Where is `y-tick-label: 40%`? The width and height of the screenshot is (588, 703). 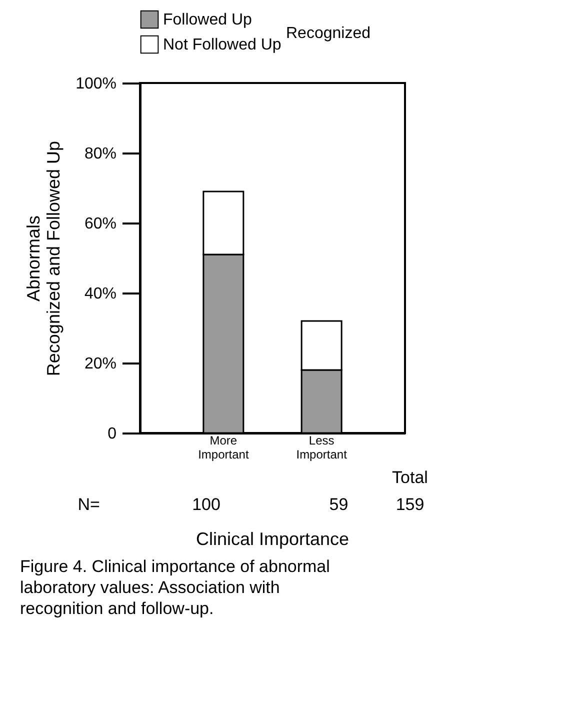
y-tick-label: 40% is located at coordinates (100, 294).